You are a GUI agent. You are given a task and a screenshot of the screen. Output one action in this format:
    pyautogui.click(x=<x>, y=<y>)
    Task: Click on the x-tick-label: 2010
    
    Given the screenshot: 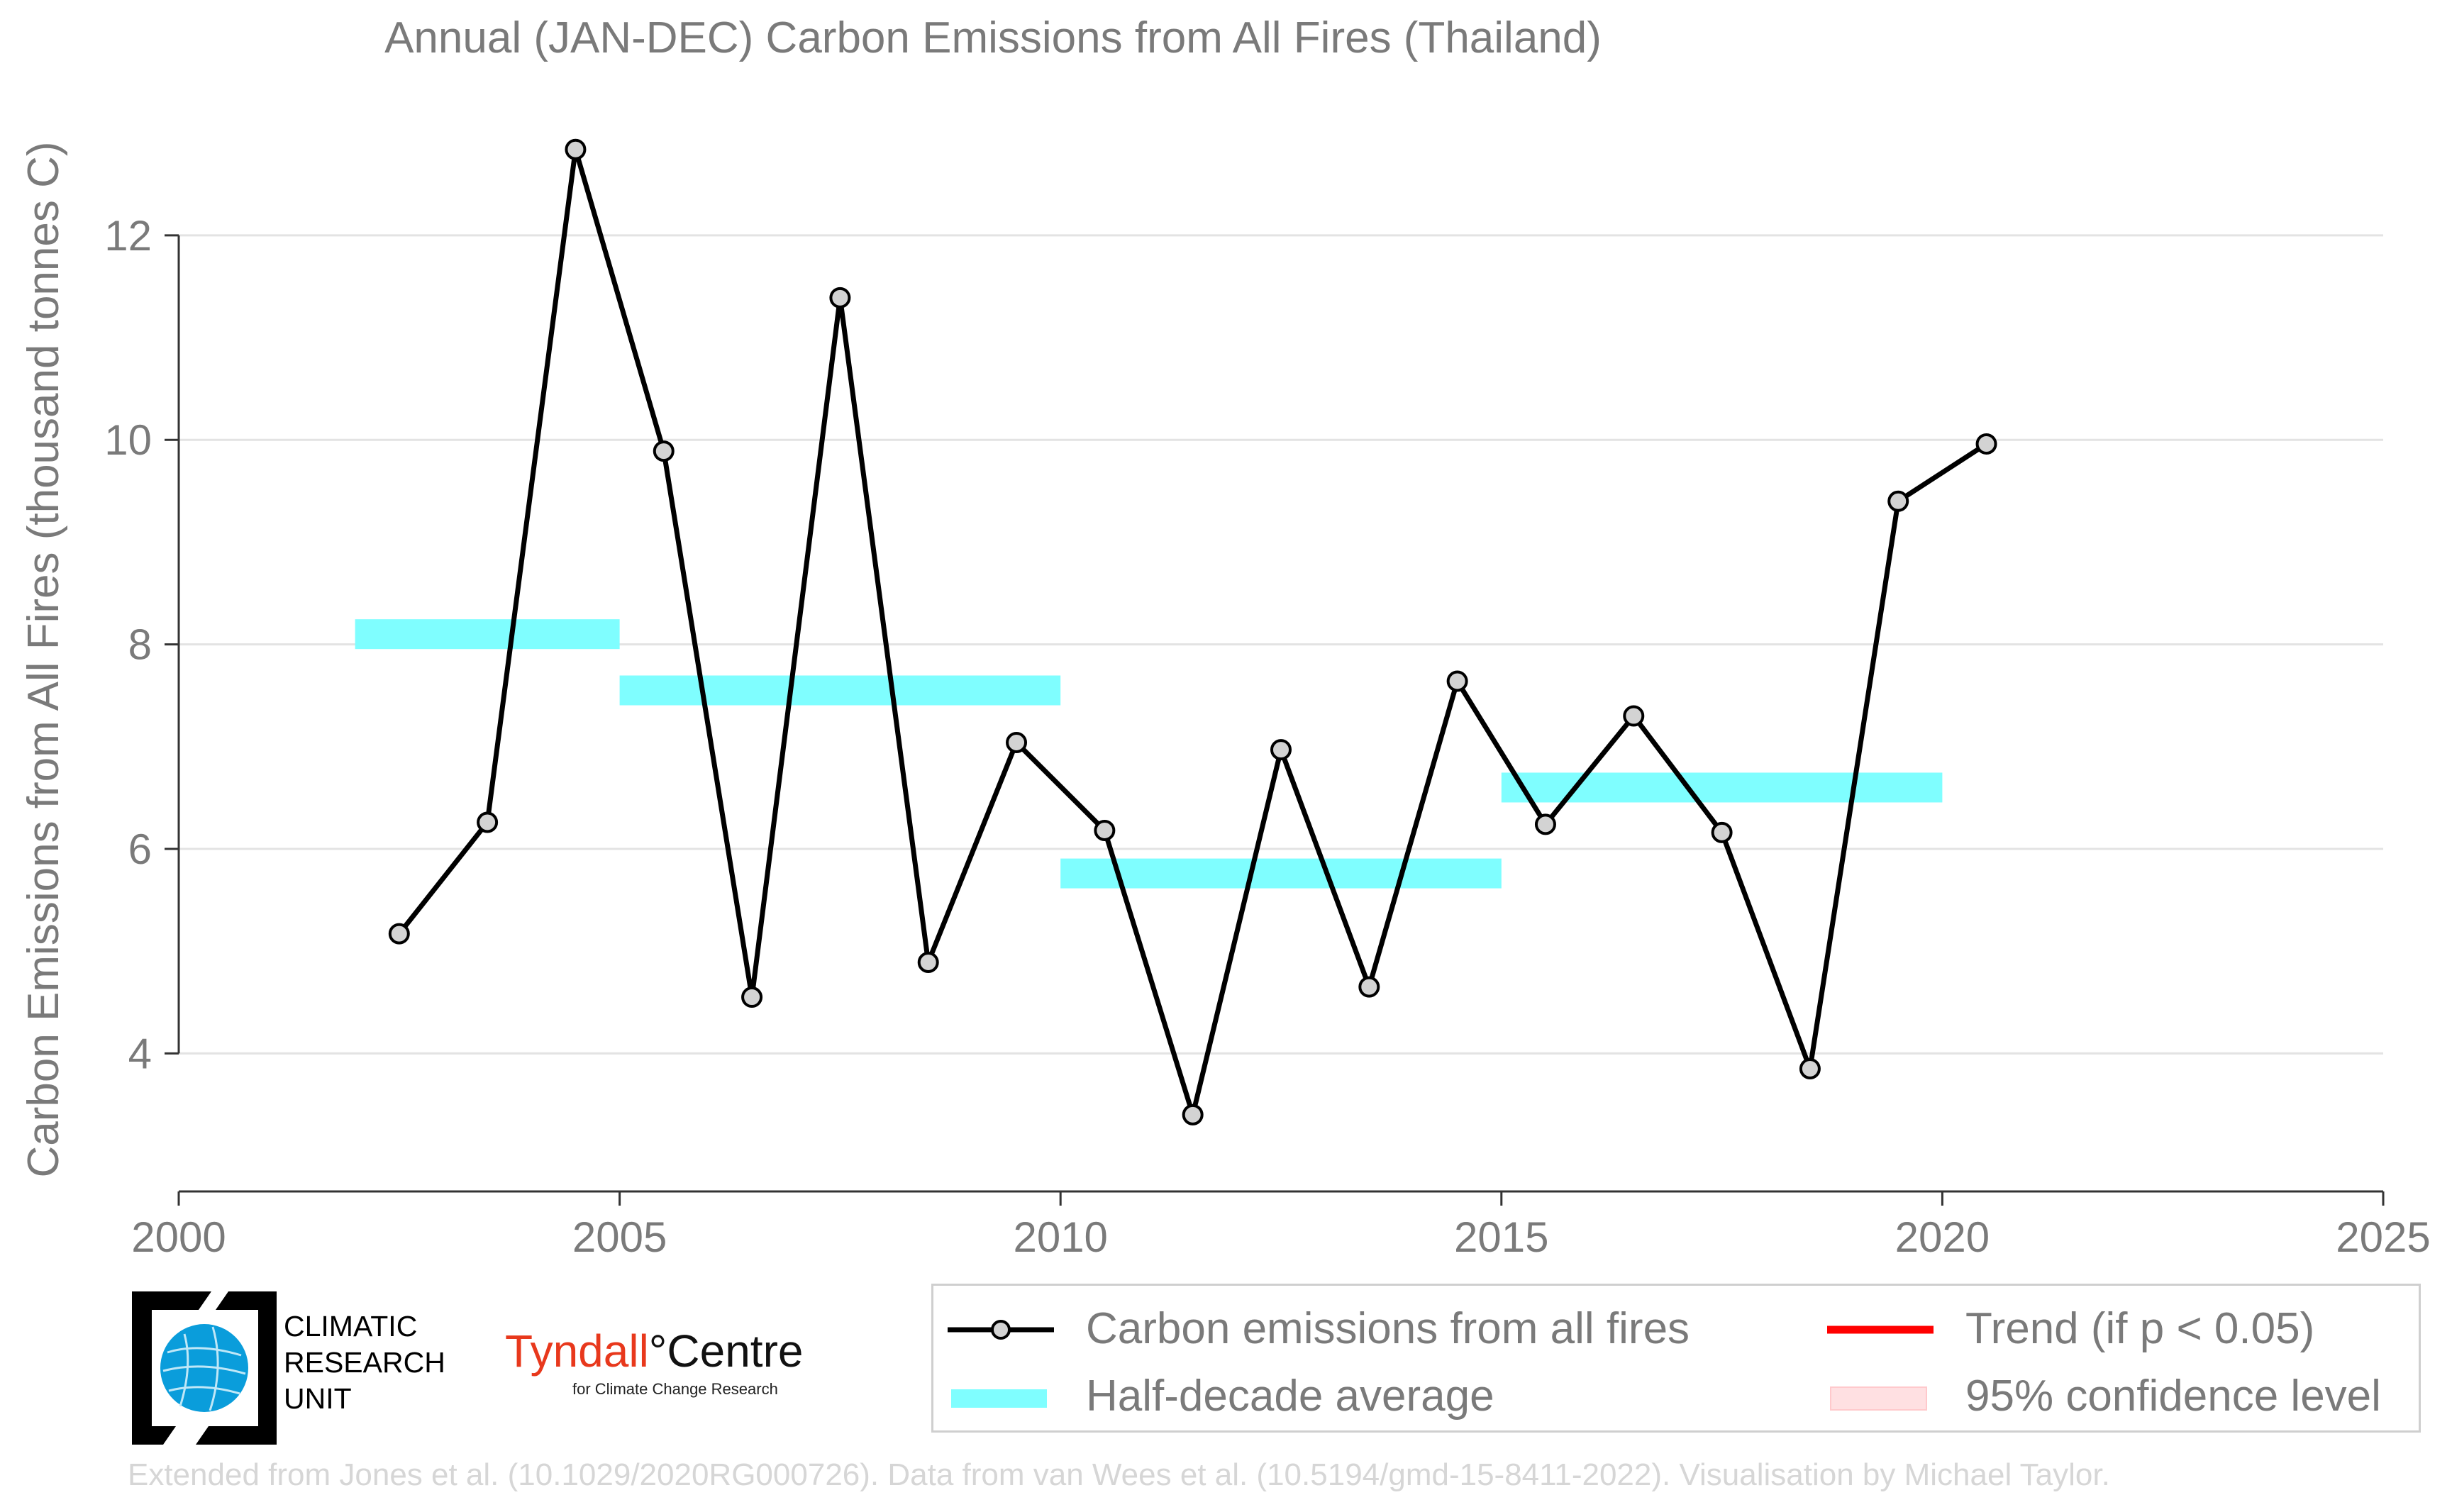 What is the action you would take?
    pyautogui.click(x=1060, y=1237)
    